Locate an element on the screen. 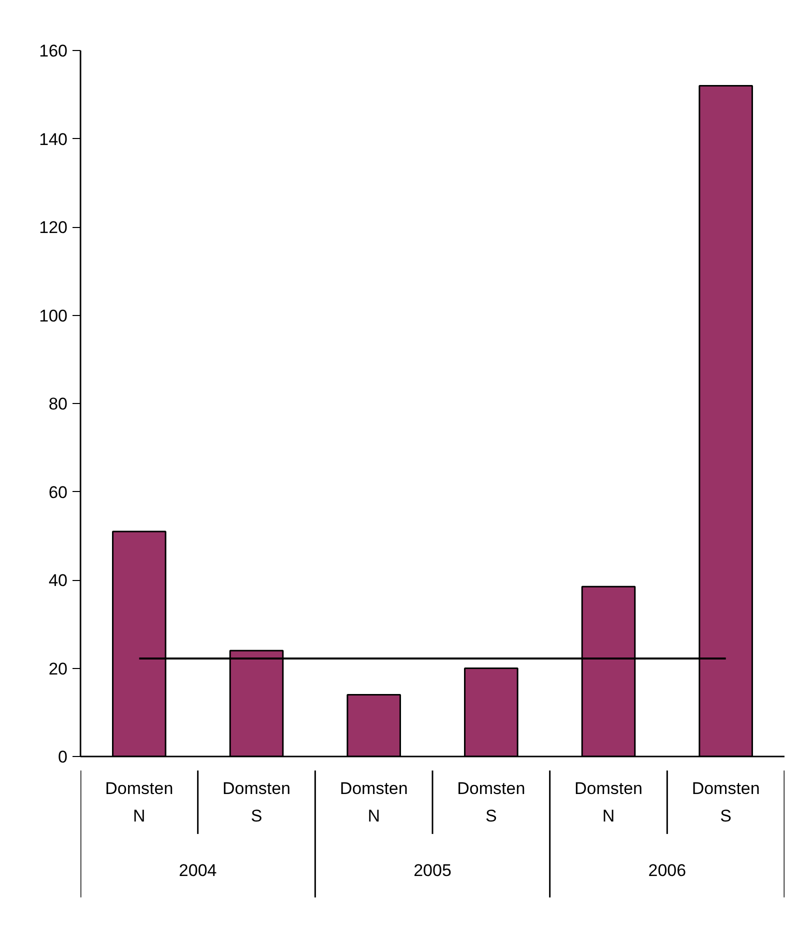 The height and width of the screenshot is (950, 802). y-tick-label: 100 is located at coordinates (53, 316).